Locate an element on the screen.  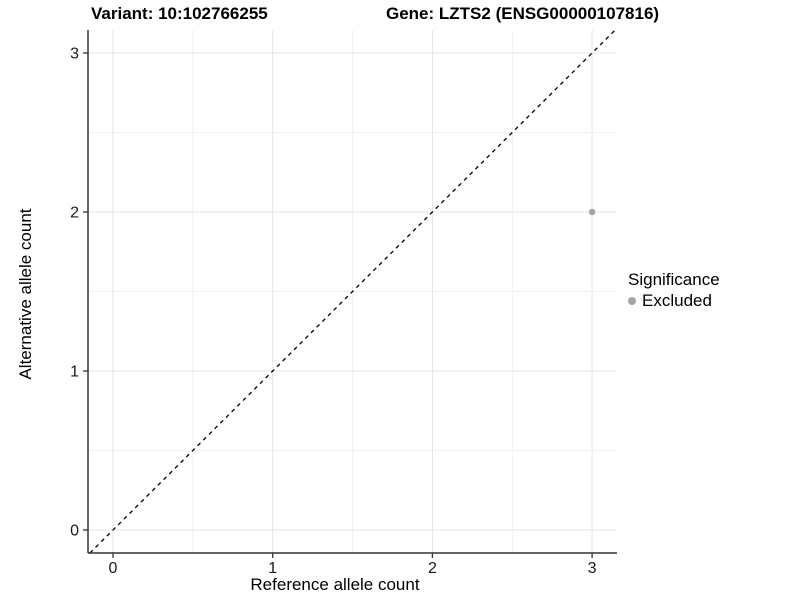
x-tick-label: 2 is located at coordinates (432, 568).